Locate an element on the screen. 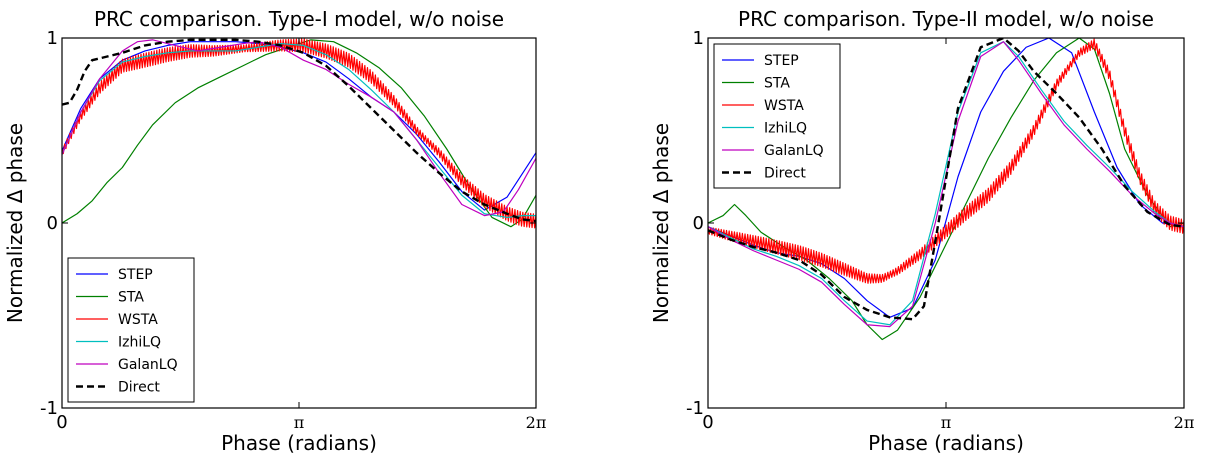  chart-title: PRC comparison. Type-I model, w/o noise is located at coordinates (299, 19).